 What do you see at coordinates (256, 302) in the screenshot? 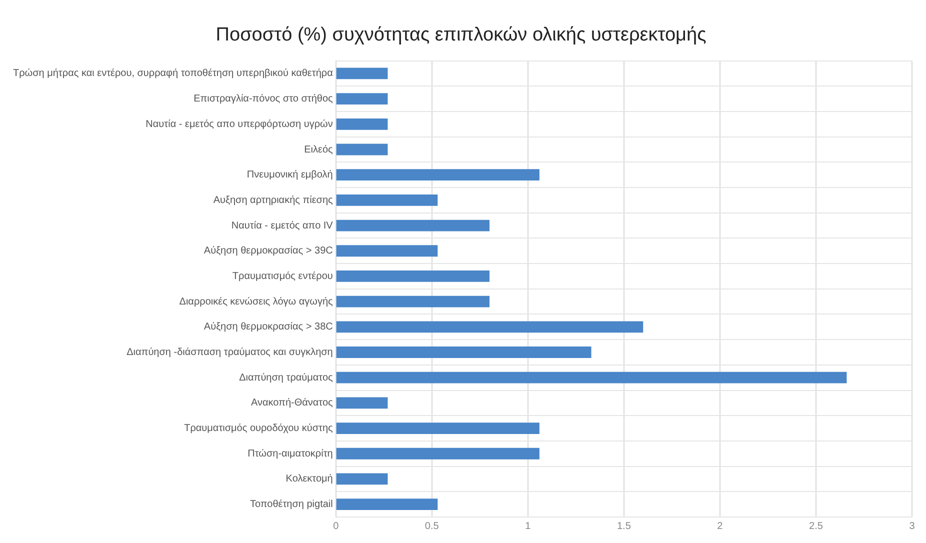
I see `y-tick-label: Διαρροικές κενώσεις λόγω αγωγής` at bounding box center [256, 302].